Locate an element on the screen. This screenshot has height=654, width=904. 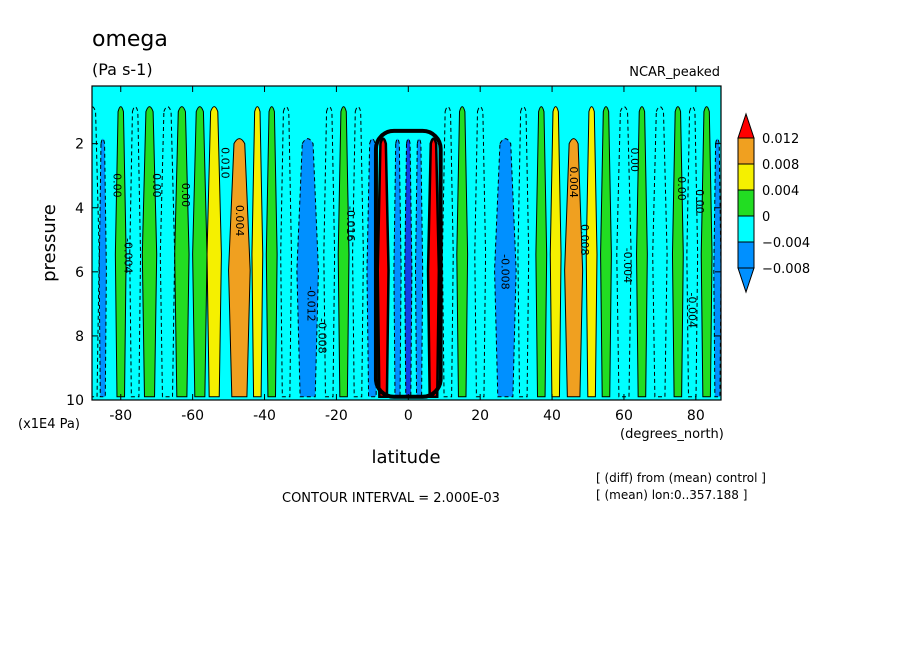
colorbar: 0.012 0.008 0.004 0 −0.004 −0.008 is located at coordinates (773, 203).